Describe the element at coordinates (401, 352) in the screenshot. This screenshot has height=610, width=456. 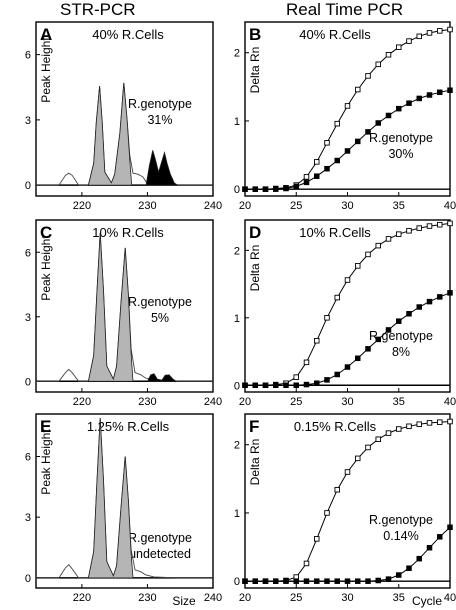
I see `genotype-percent: 8%` at that location.